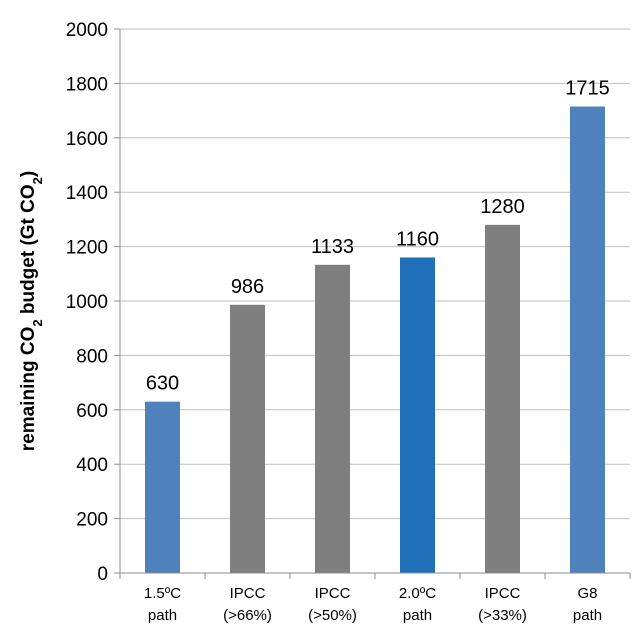 This screenshot has width=635, height=628. I want to click on y-tick-label: 1000, so click(87, 302).